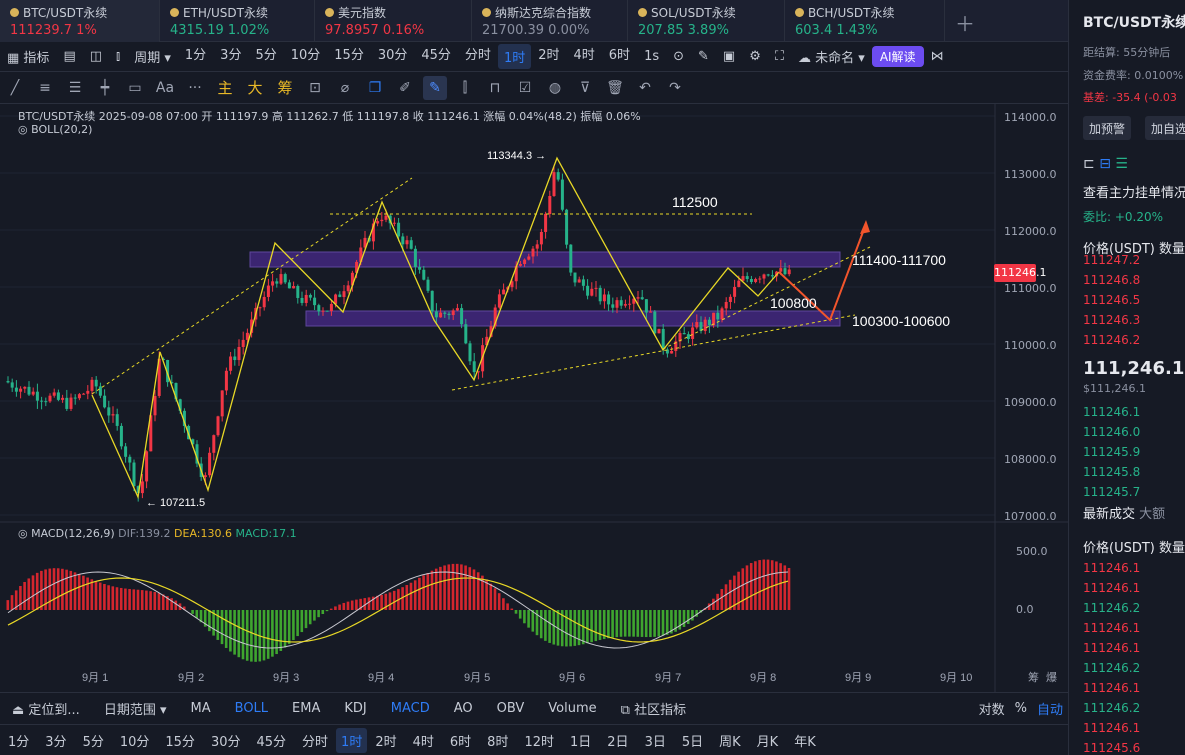 The image size is (1185, 755). What do you see at coordinates (315, 742) in the screenshot?
I see `bottom-interval-button: 分时` at bounding box center [315, 742].